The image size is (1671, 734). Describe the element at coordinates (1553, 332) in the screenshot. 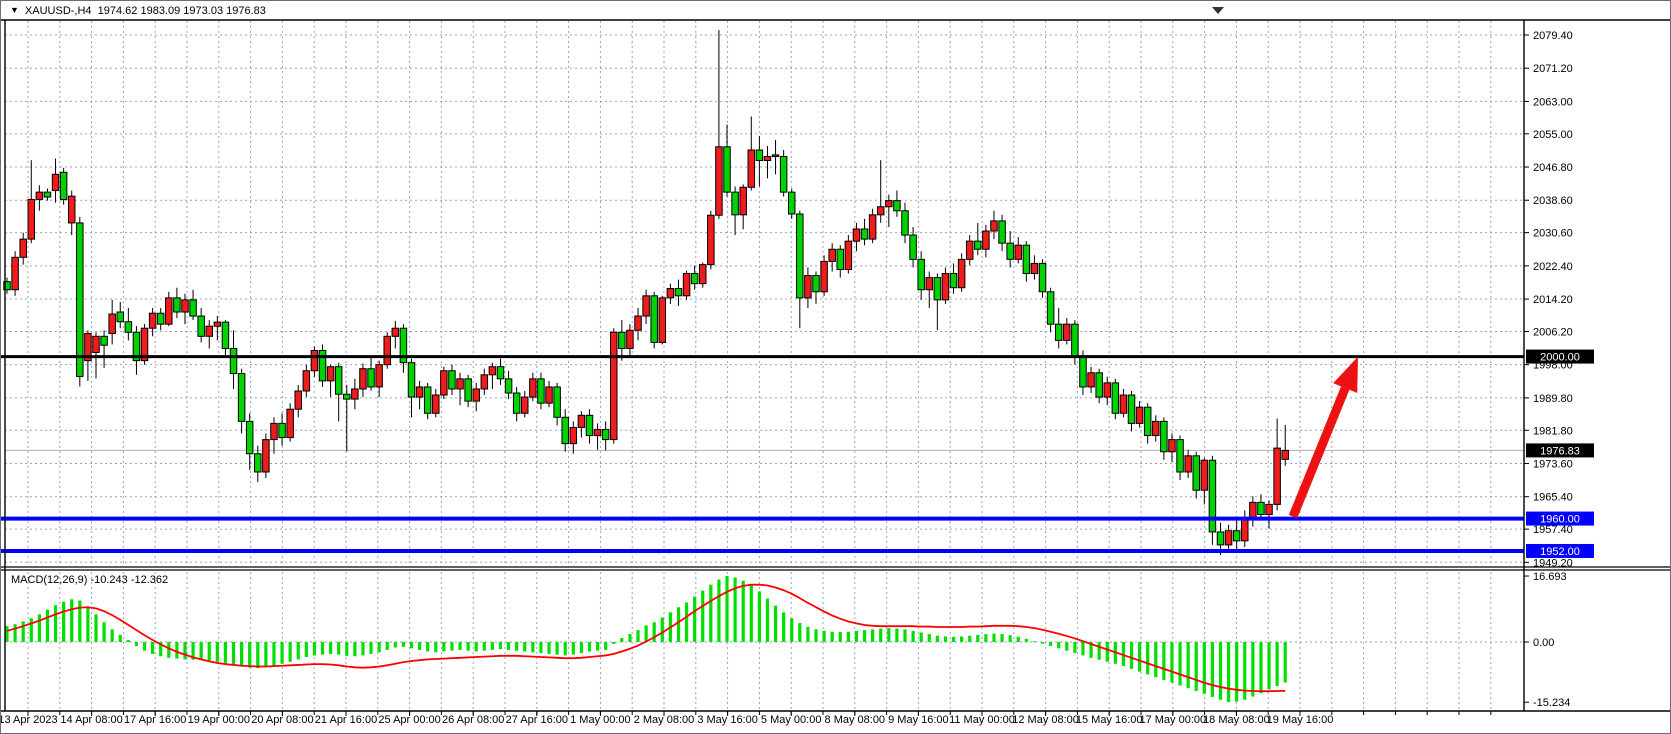

I see `price-tick-label: 2006.20` at that location.